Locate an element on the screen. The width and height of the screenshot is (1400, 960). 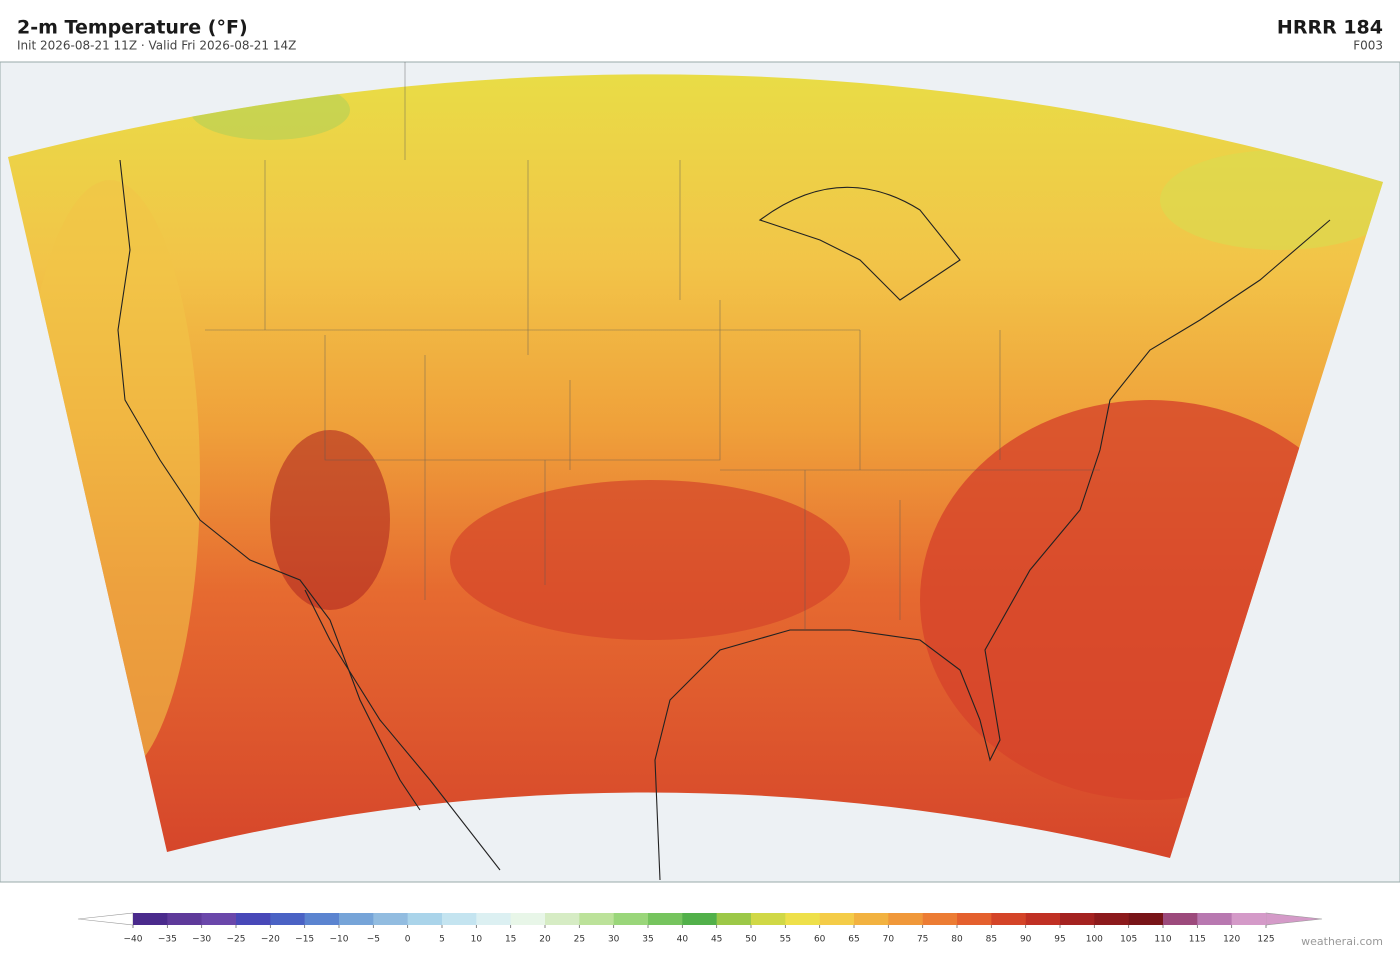
colorbar-tick-label: 15 is located at coordinates (510, 940).